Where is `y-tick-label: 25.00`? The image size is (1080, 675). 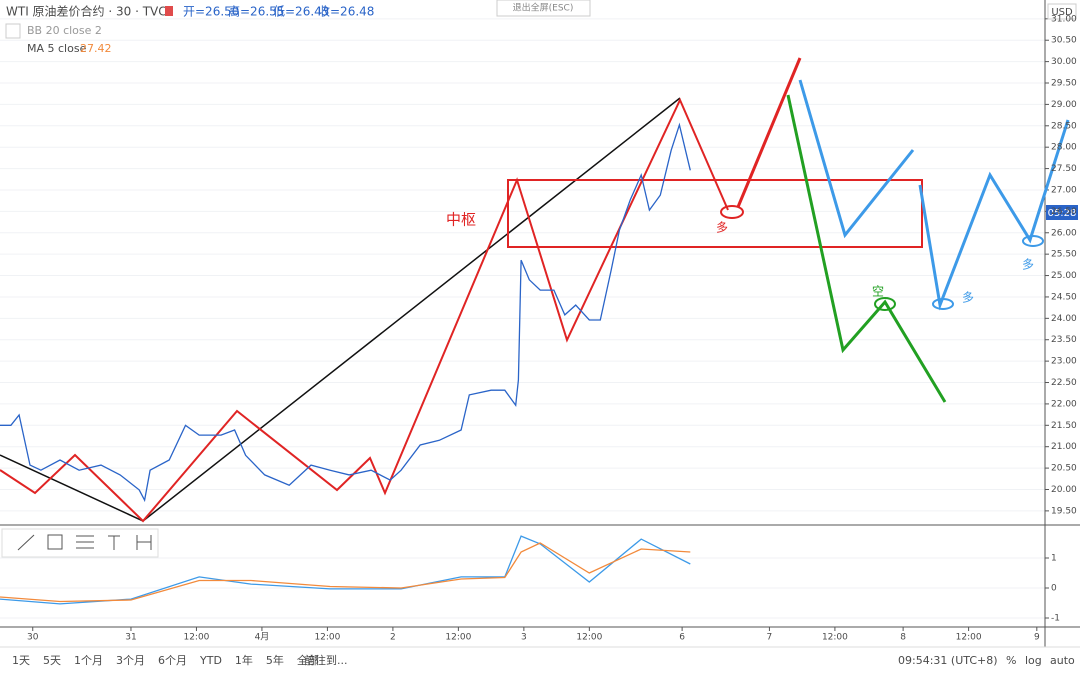 y-tick-label: 25.00 is located at coordinates (1064, 276).